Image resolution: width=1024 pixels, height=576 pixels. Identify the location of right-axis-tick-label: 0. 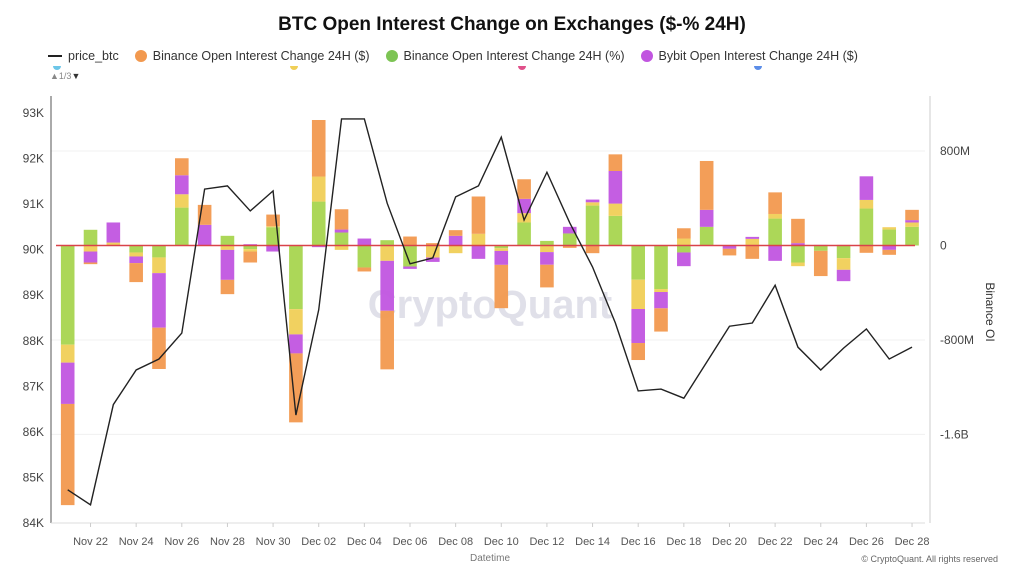
(943, 246).